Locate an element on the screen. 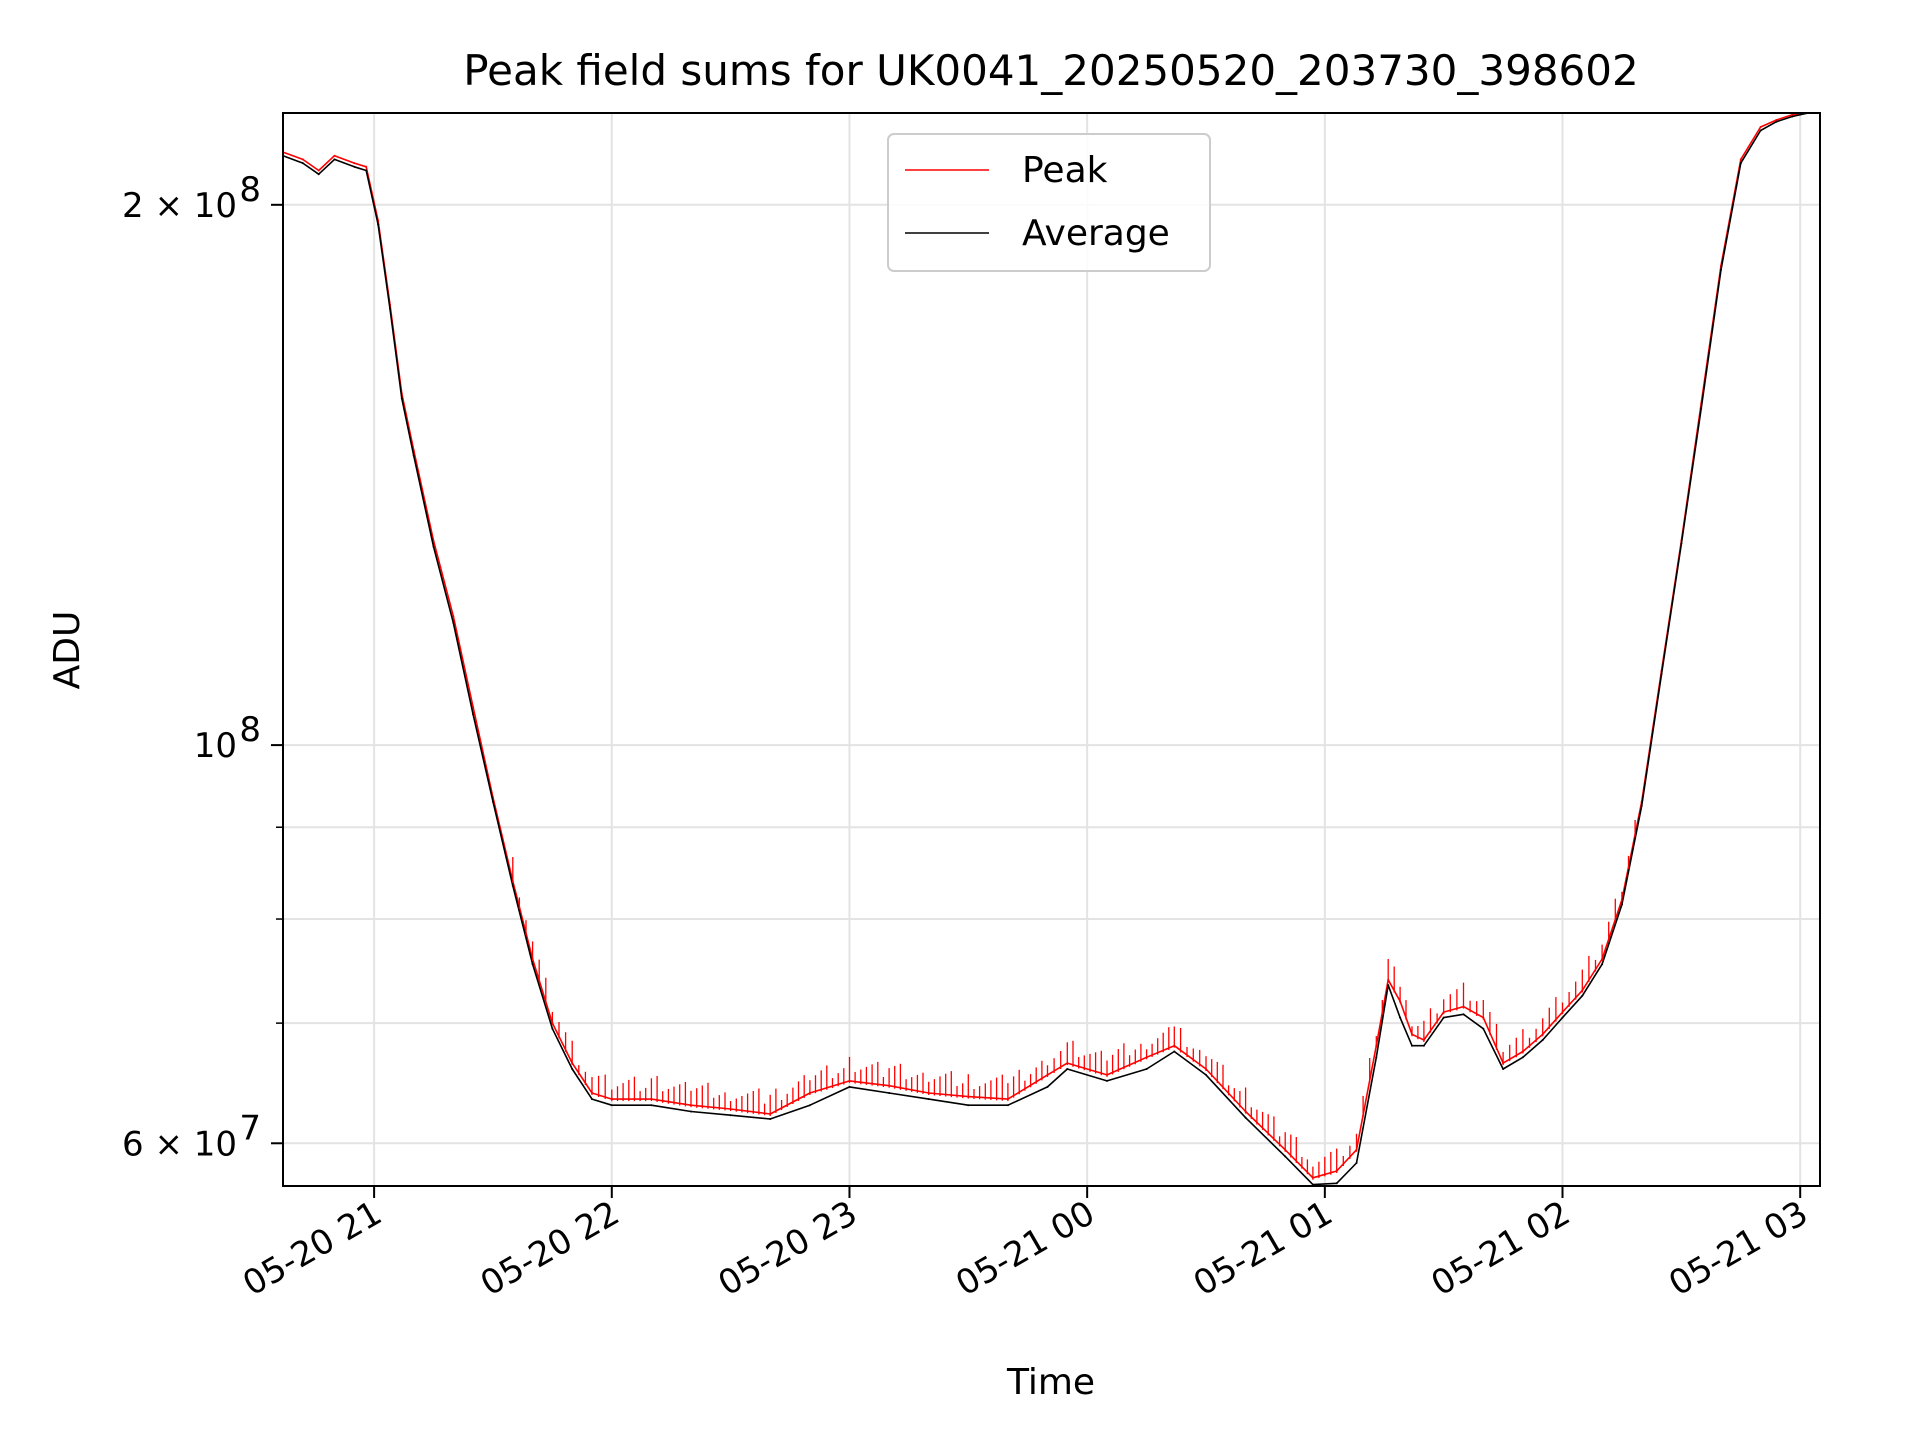  legend-label-peak: Peak is located at coordinates (1065, 170).